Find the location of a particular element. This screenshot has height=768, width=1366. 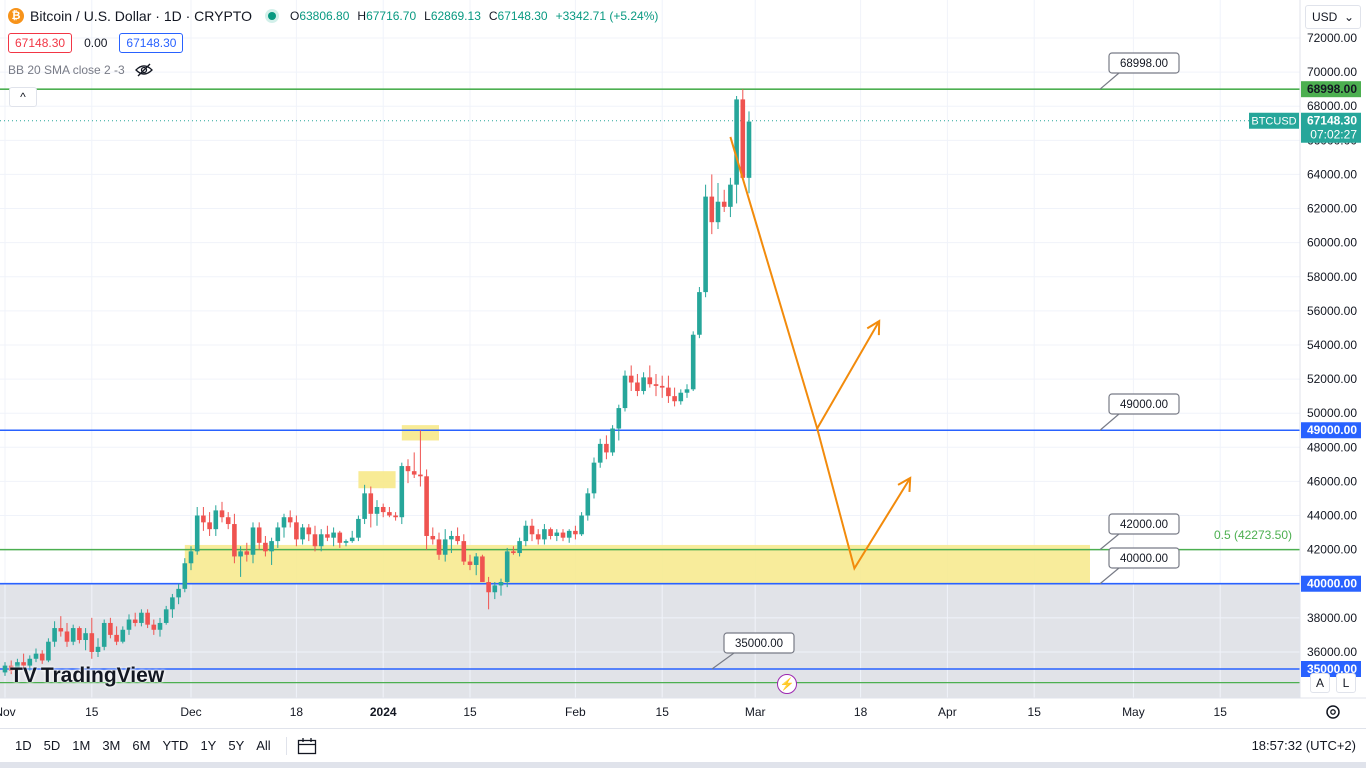

level-callout: 42000.00 is located at coordinates (1139, 532).